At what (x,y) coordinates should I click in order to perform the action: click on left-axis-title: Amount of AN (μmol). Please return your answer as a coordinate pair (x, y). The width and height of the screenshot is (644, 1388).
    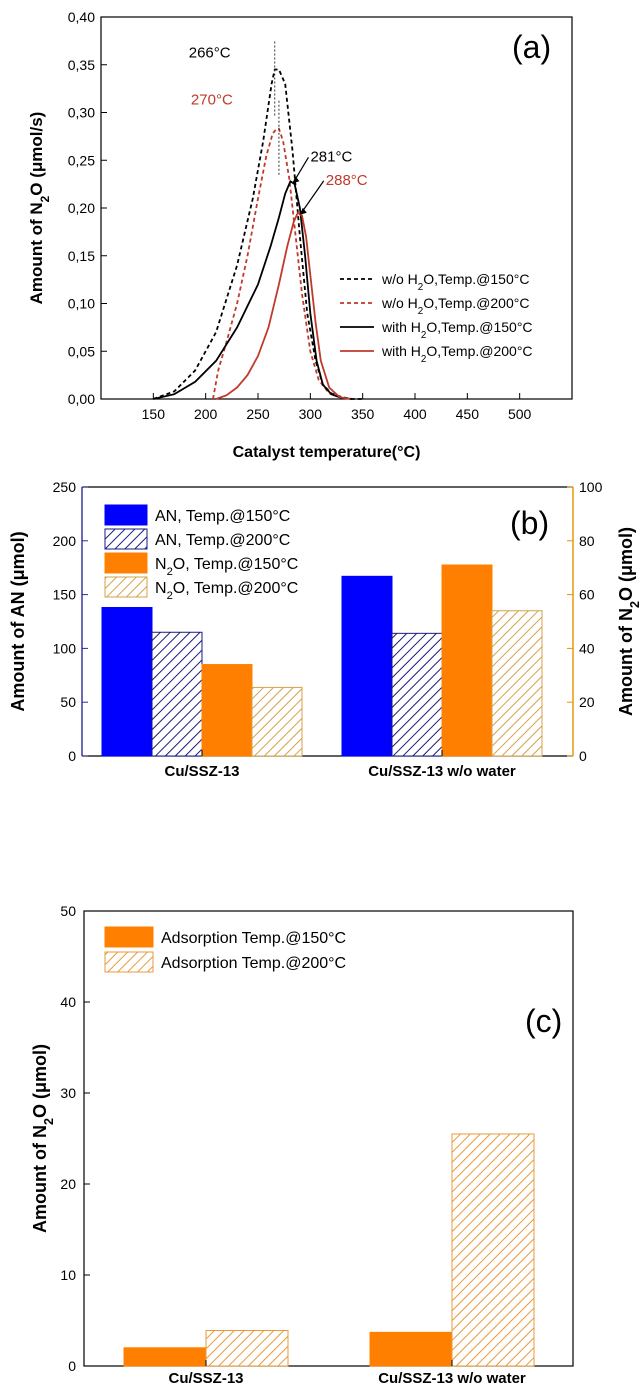
    Looking at the image, I should click on (18, 621).